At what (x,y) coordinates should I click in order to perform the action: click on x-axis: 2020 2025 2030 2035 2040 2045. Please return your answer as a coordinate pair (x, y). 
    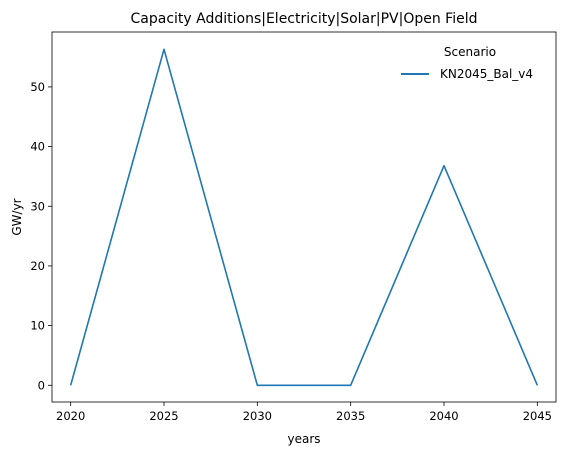
    Looking at the image, I should click on (304, 412).